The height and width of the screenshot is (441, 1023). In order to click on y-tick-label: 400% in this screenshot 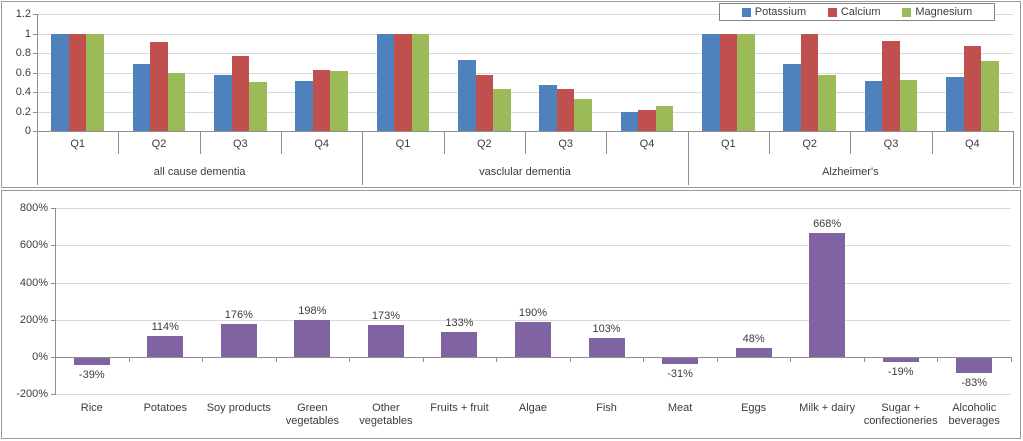, I will do `click(33, 282)`.